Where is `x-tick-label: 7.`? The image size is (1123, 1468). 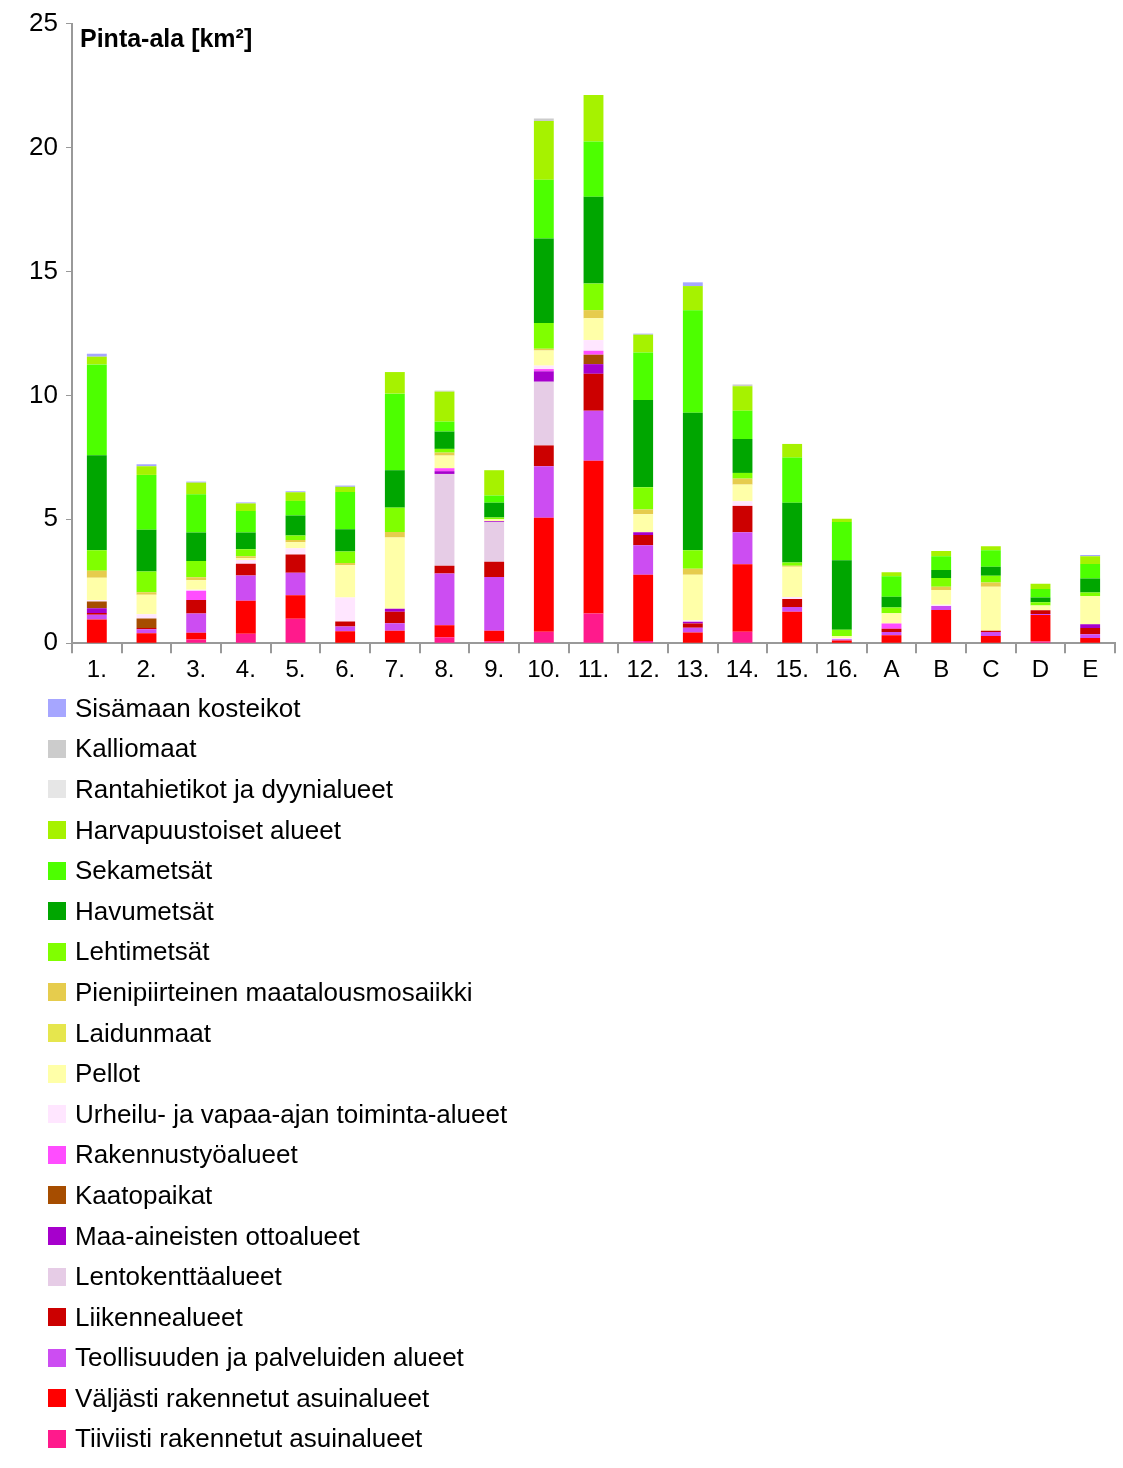 x-tick-label: 7. is located at coordinates (394, 669).